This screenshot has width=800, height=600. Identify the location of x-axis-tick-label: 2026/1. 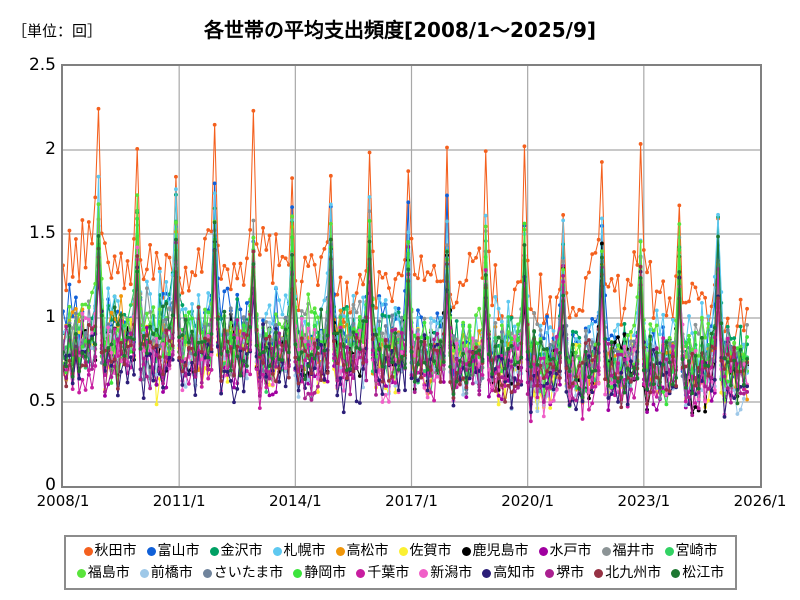
(760, 501).